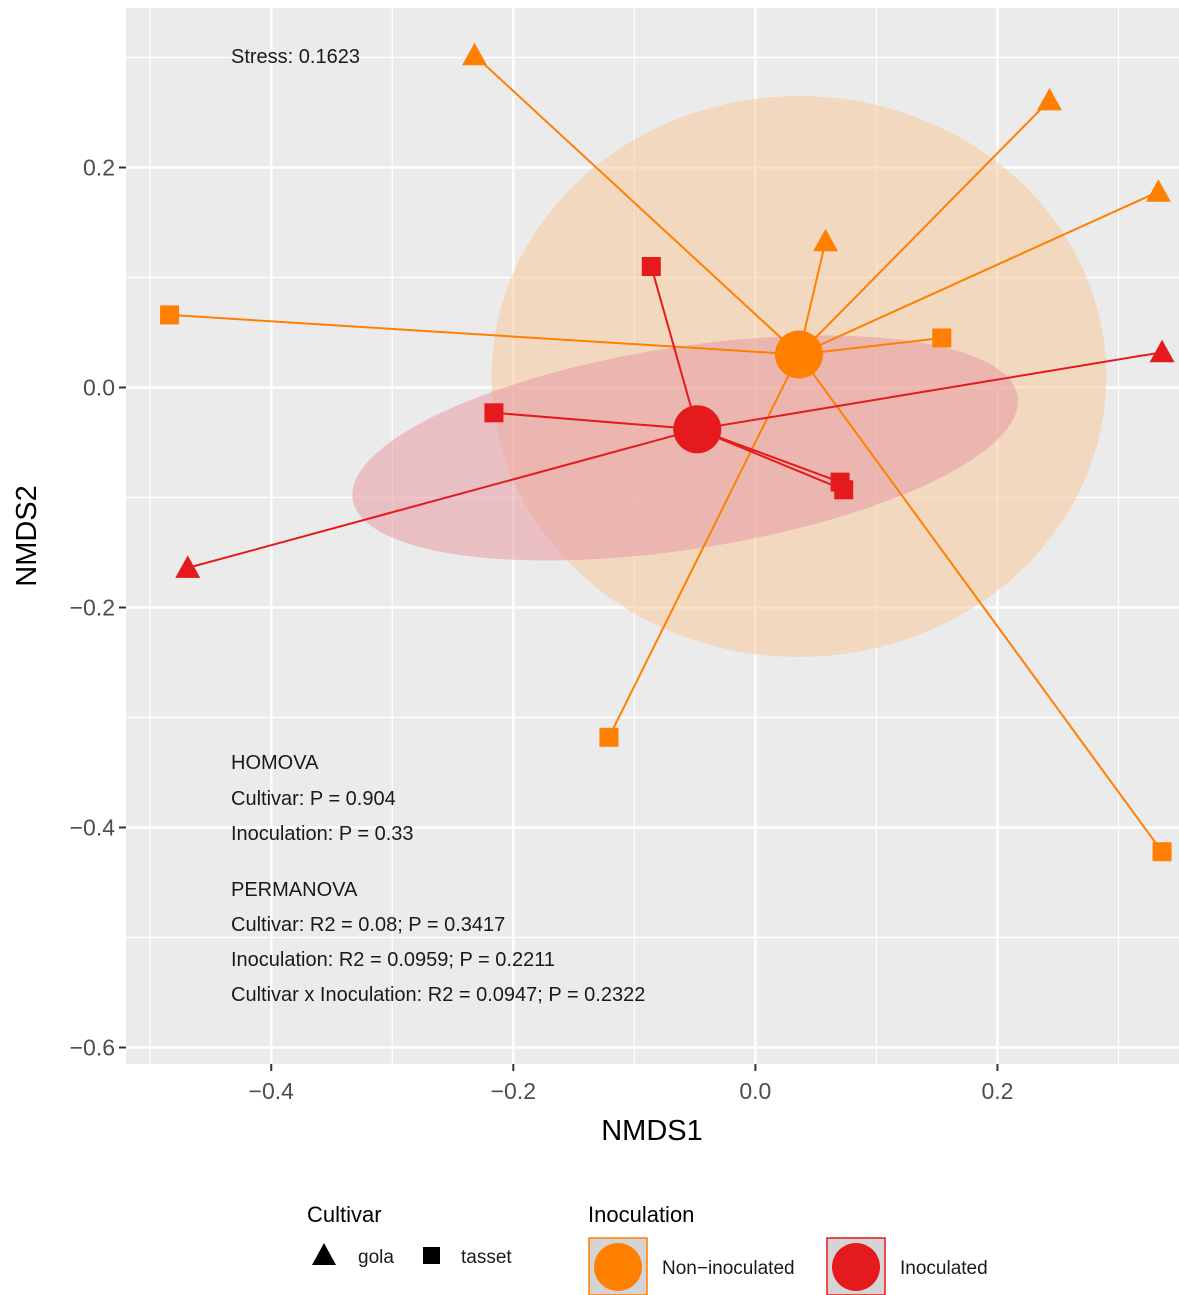 Image resolution: width=1179 pixels, height=1295 pixels. Describe the element at coordinates (99, 168) in the screenshot. I see `y-tick-label: 0.2` at that location.